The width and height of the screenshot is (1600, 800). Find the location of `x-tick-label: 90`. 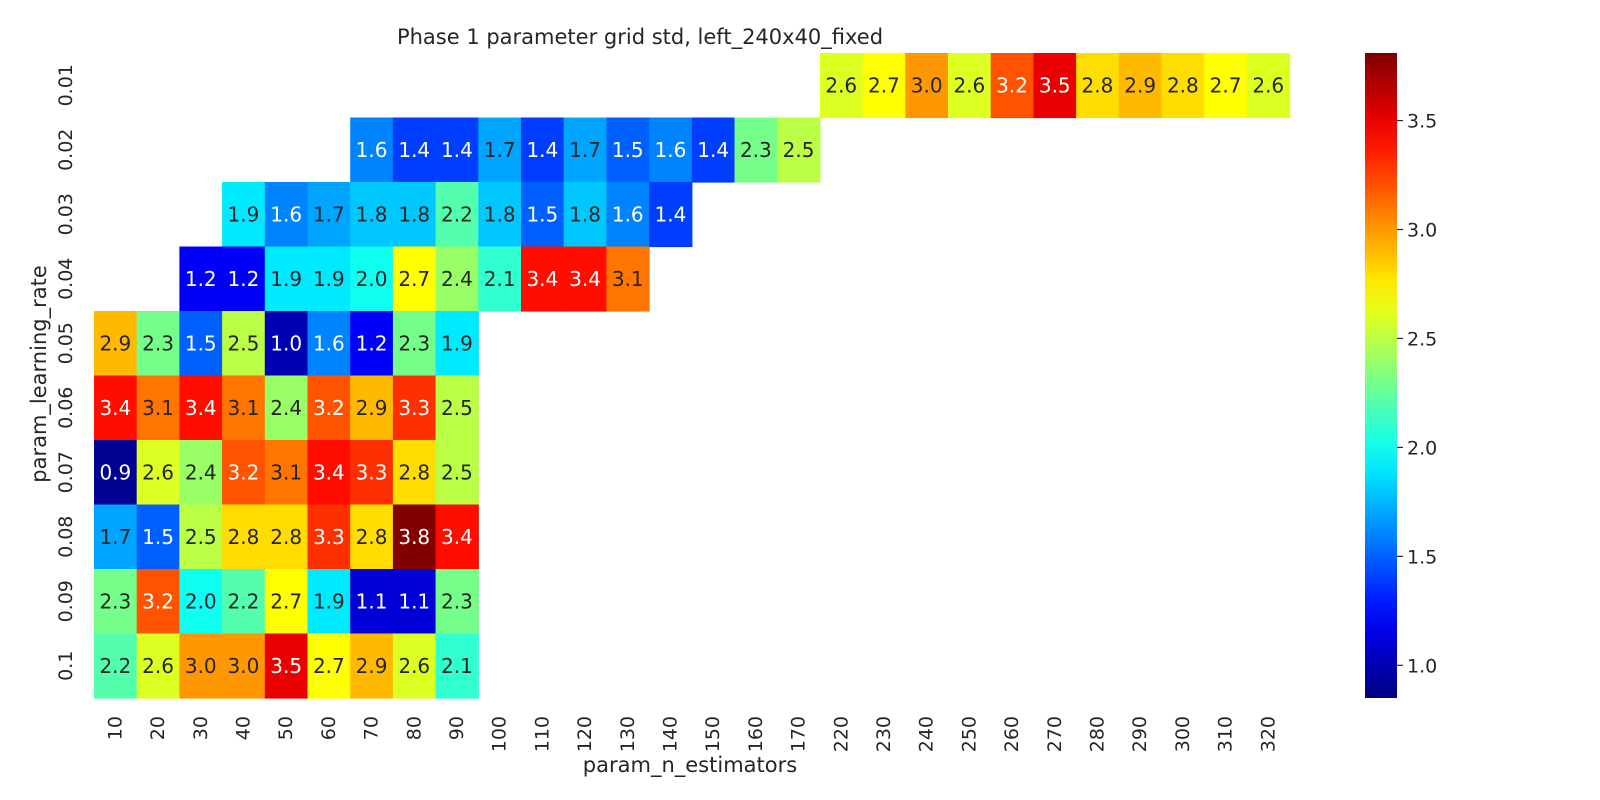

x-tick-label: 90 is located at coordinates (457, 728).